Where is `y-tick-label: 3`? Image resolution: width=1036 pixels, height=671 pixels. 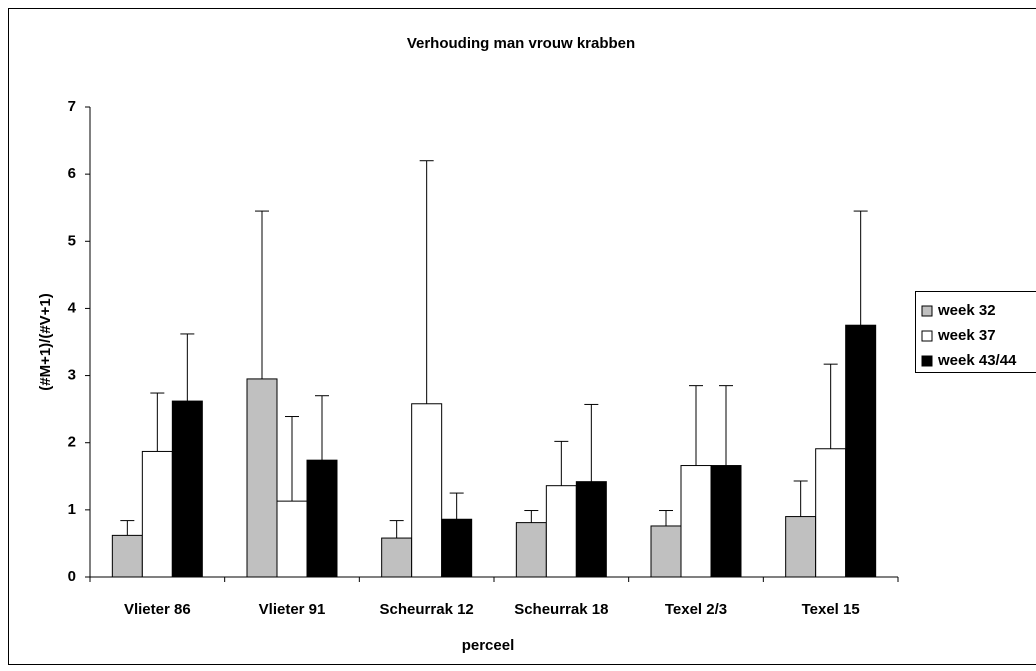
y-tick-label: 3 is located at coordinates (72, 375).